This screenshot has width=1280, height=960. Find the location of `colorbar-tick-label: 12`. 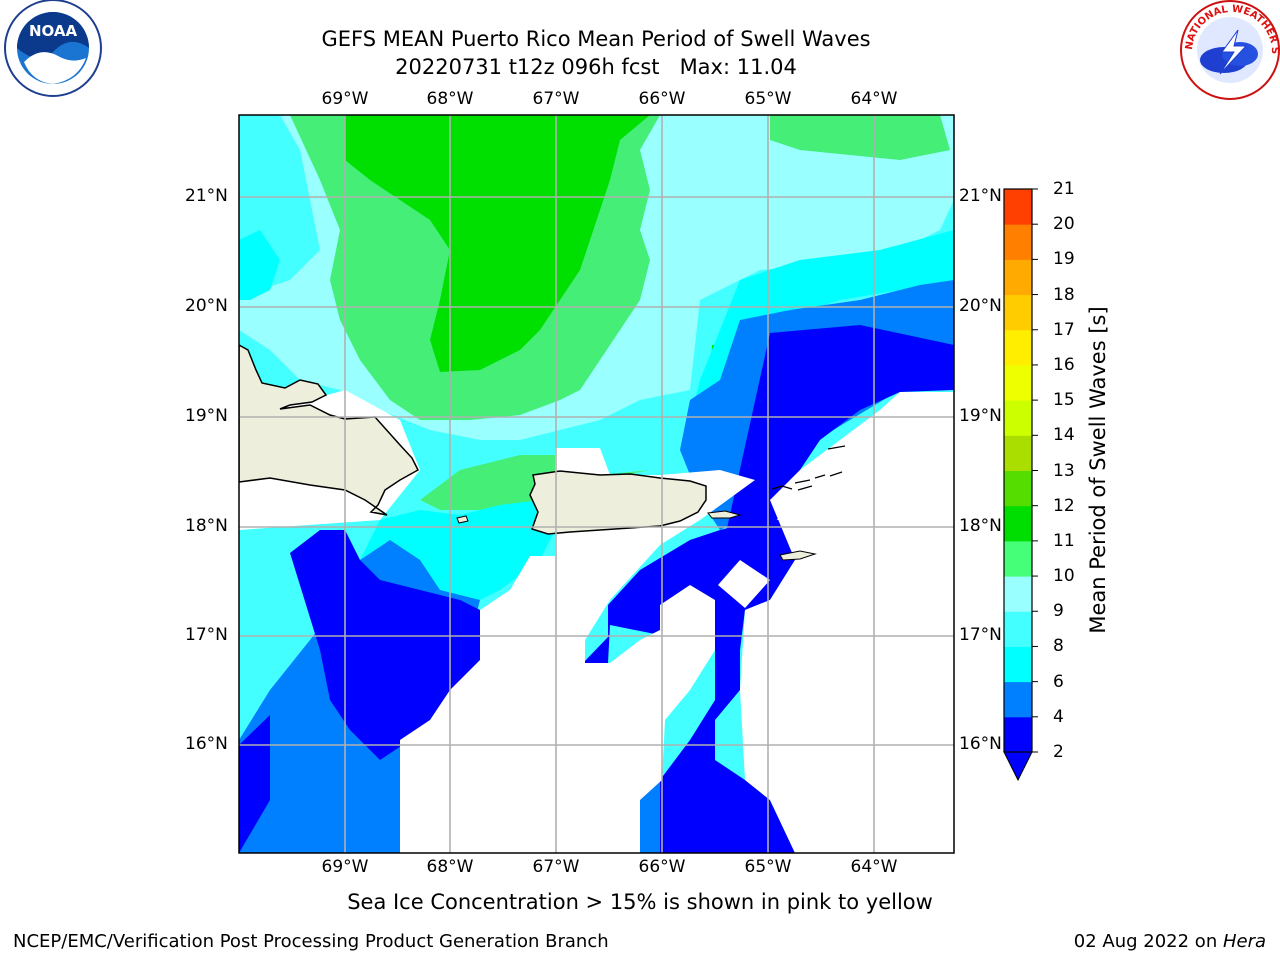

colorbar-tick-label: 12 is located at coordinates (1064, 505).